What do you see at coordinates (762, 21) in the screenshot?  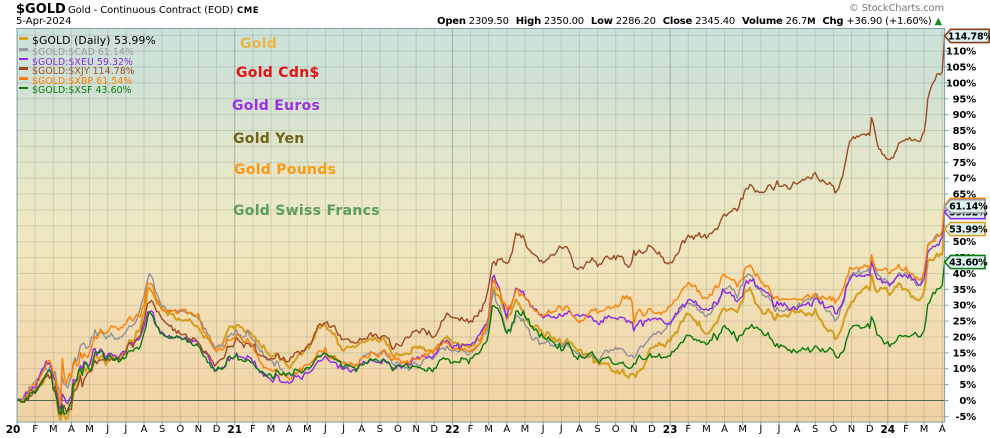 I see `volume-label: Volume` at bounding box center [762, 21].